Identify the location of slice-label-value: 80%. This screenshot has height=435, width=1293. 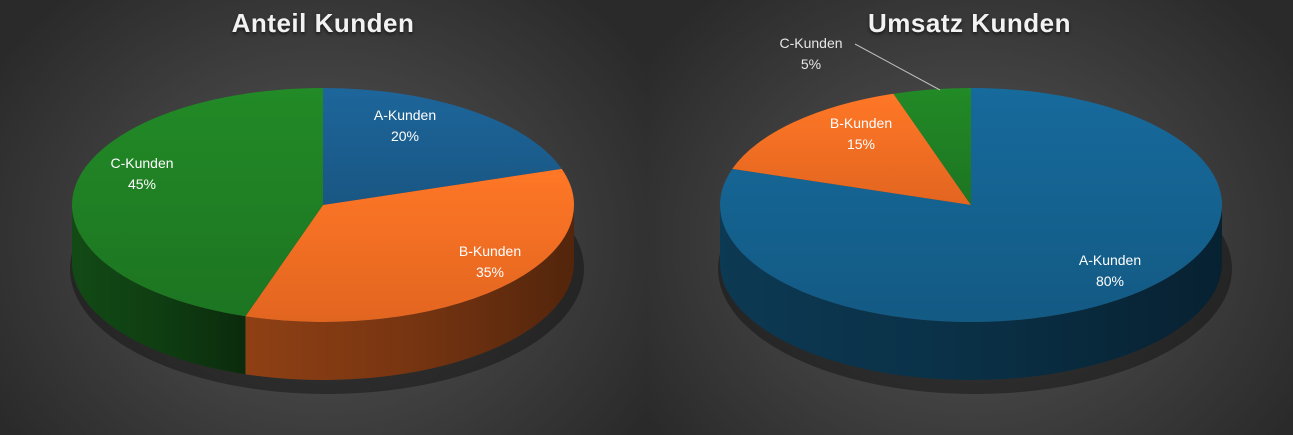
(1110, 281).